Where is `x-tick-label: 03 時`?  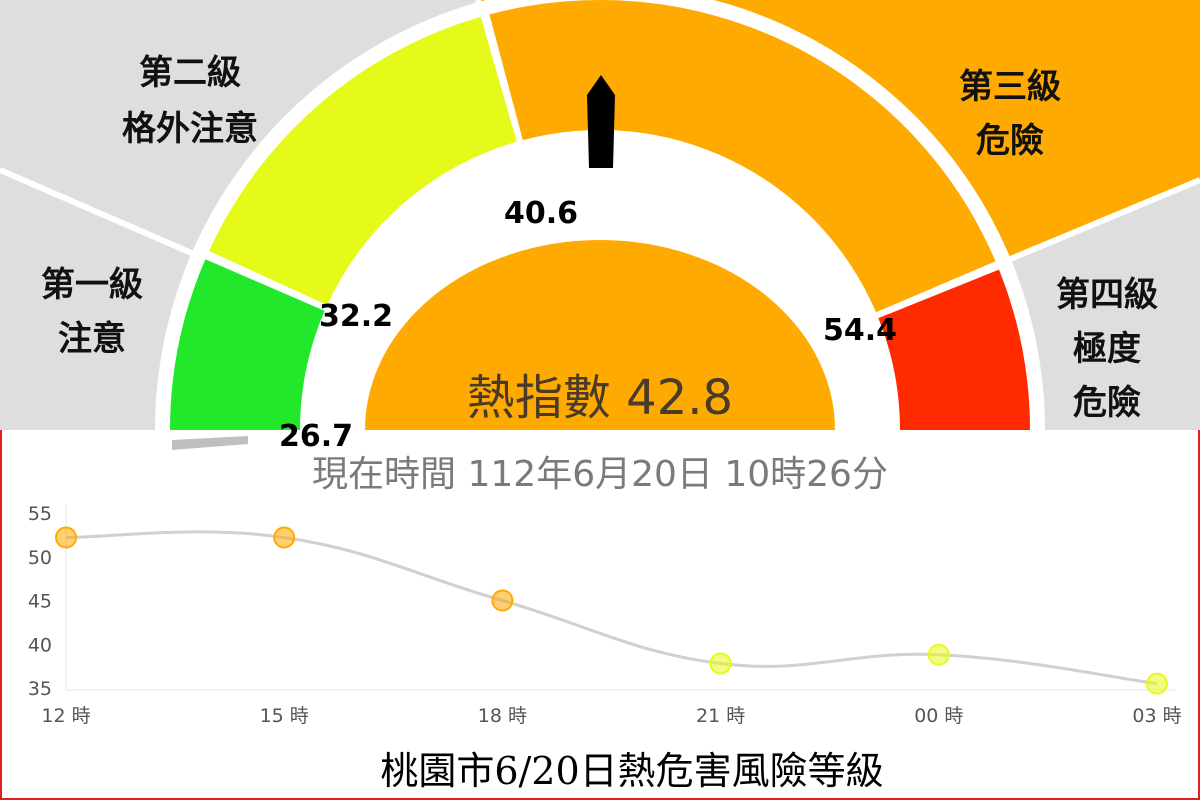
x-tick-label: 03 時 is located at coordinates (1156, 716).